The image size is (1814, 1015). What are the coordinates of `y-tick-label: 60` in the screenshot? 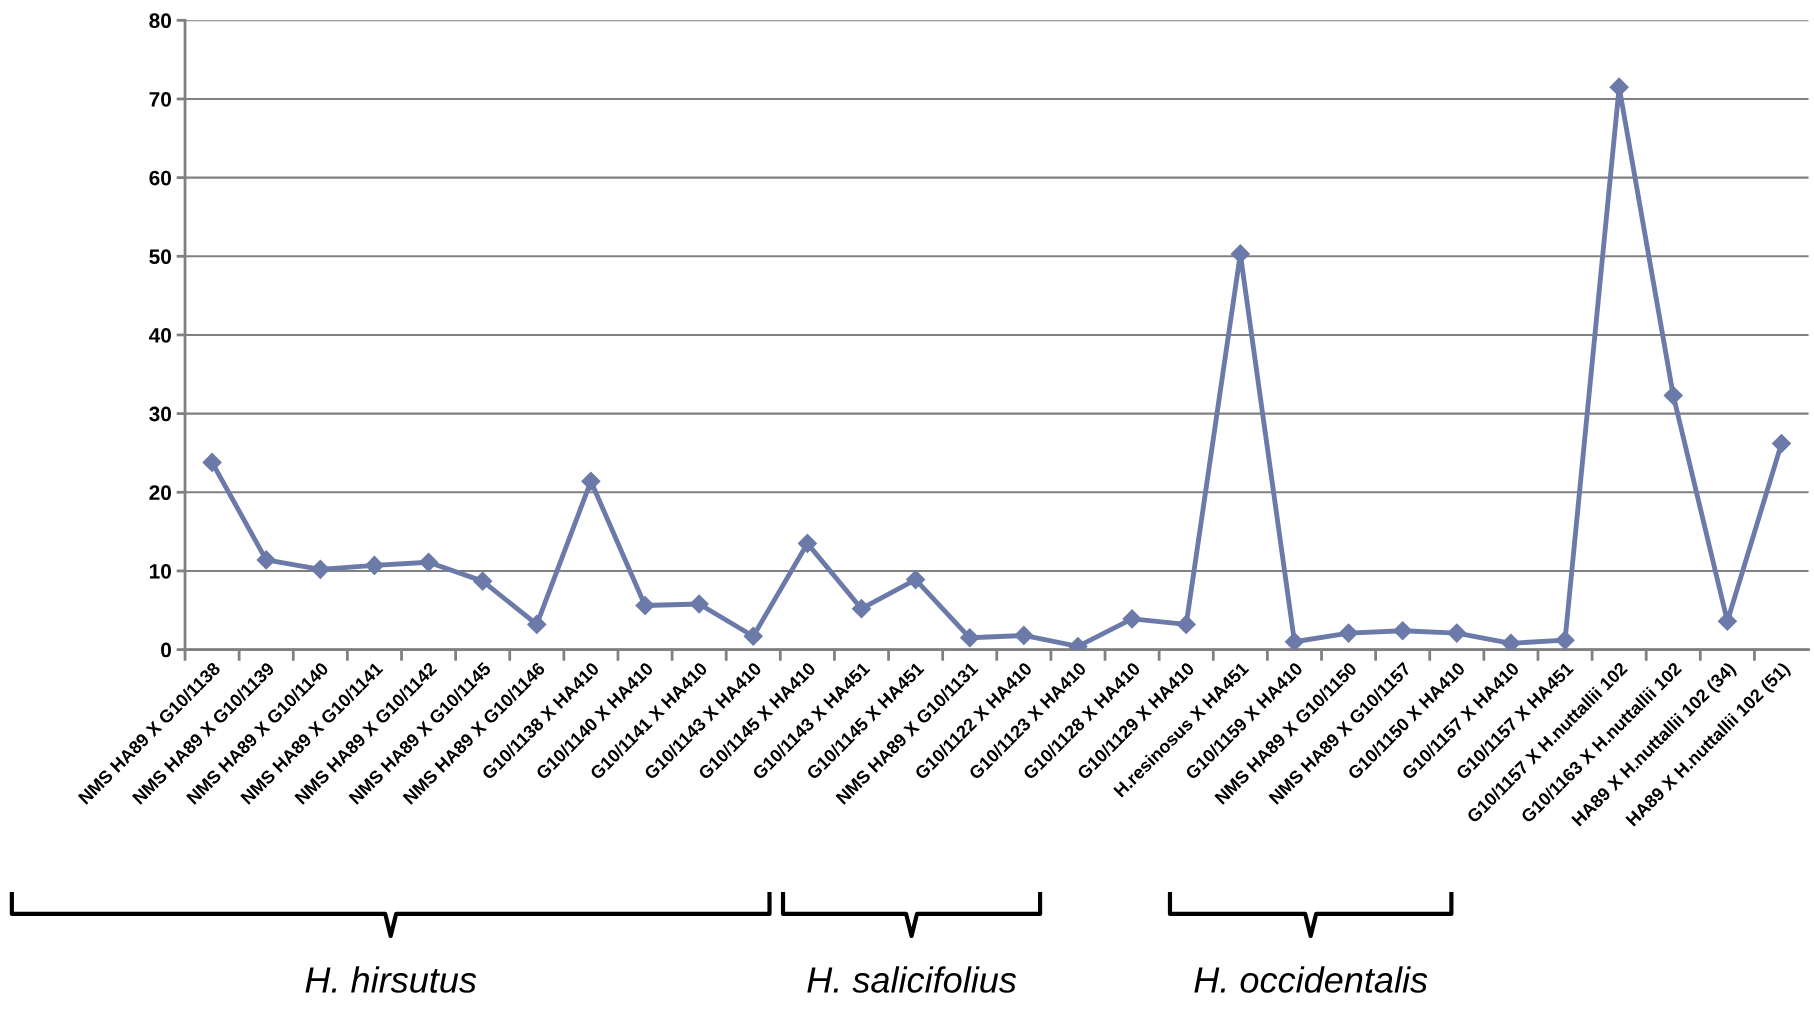 It's located at (160, 178).